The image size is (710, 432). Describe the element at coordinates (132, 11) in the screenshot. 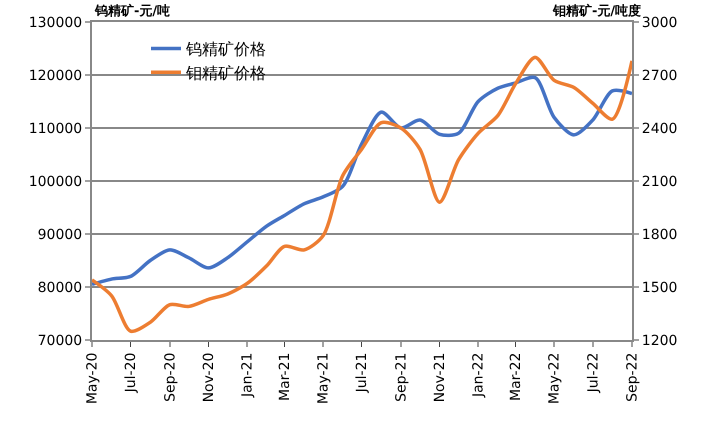

I see `y-axis-title: 钨精矿-元/吨` at that location.